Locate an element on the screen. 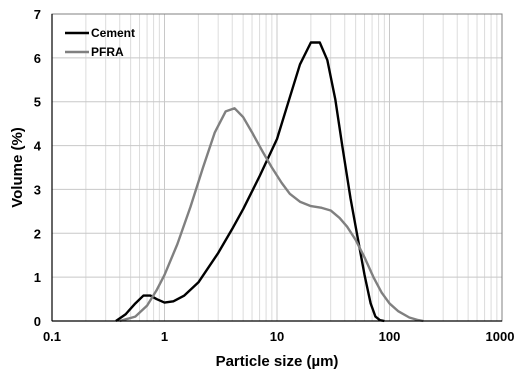  y-tick-label: 7 is located at coordinates (37, 14).